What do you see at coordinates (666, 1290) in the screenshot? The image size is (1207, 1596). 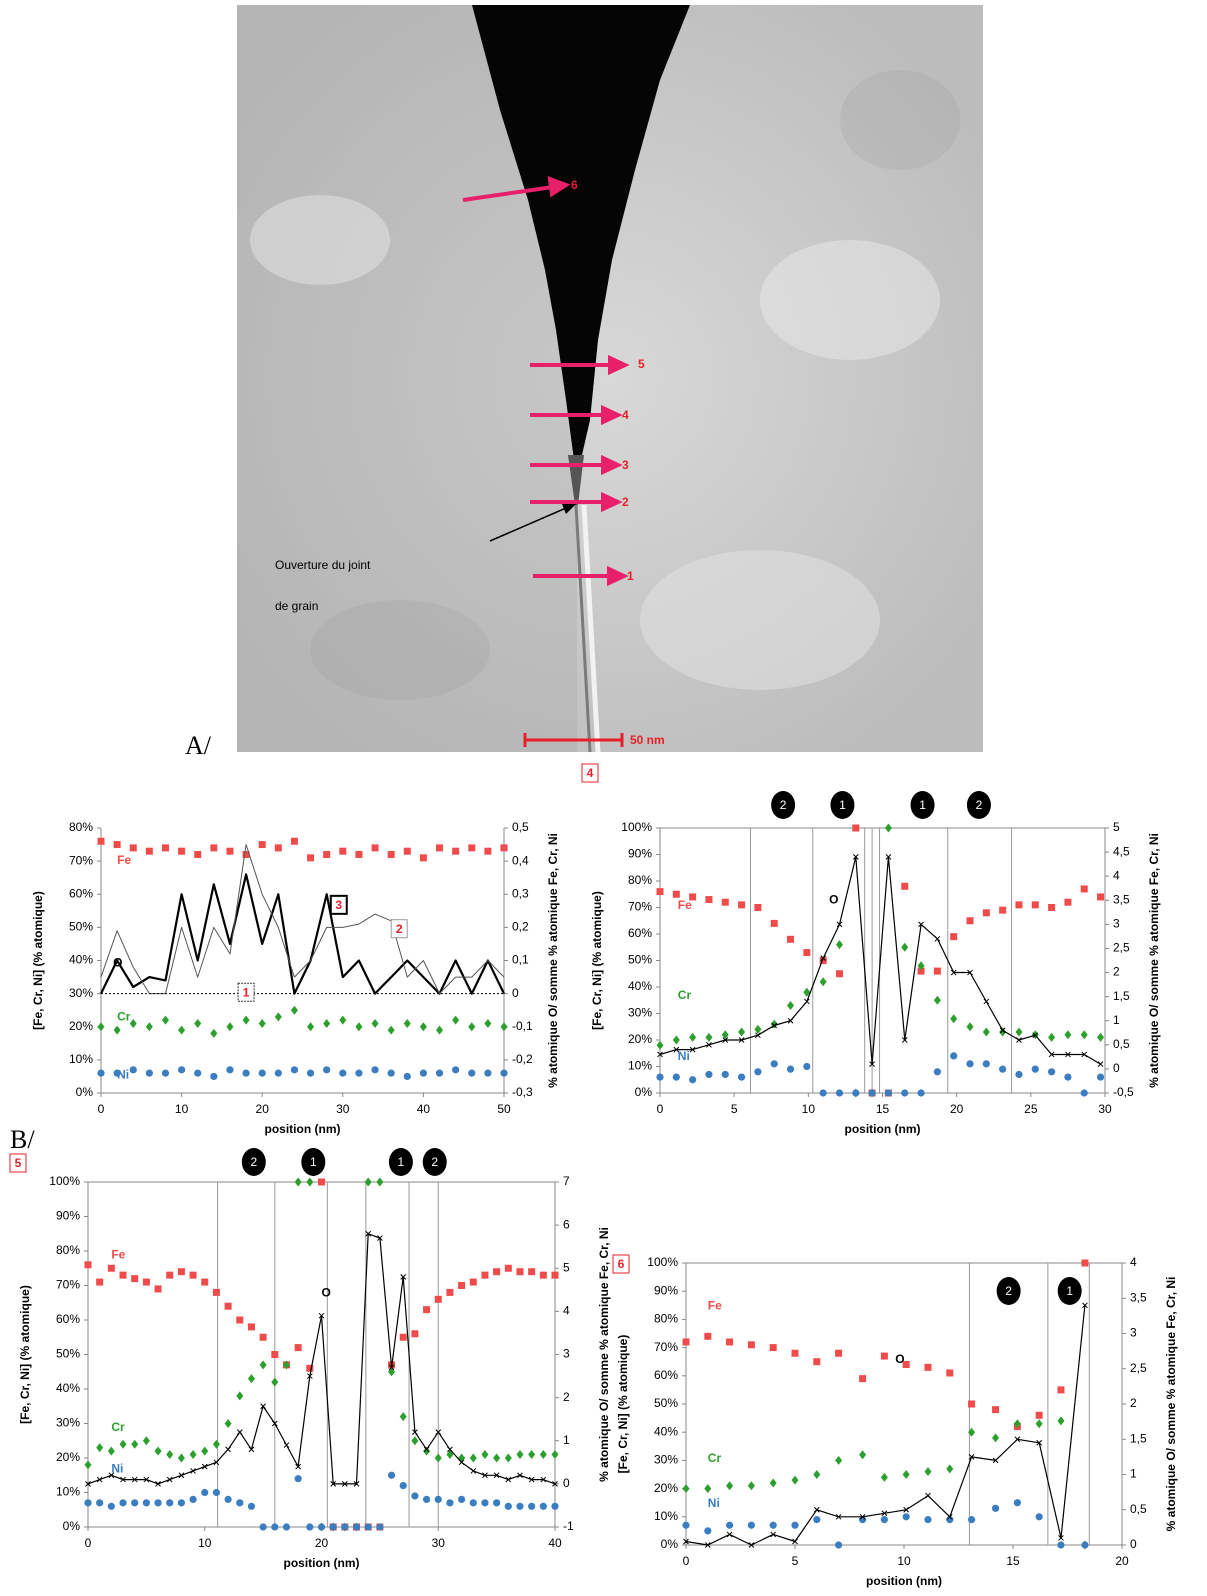 I see `y-tick-label: 90%` at bounding box center [666, 1290].